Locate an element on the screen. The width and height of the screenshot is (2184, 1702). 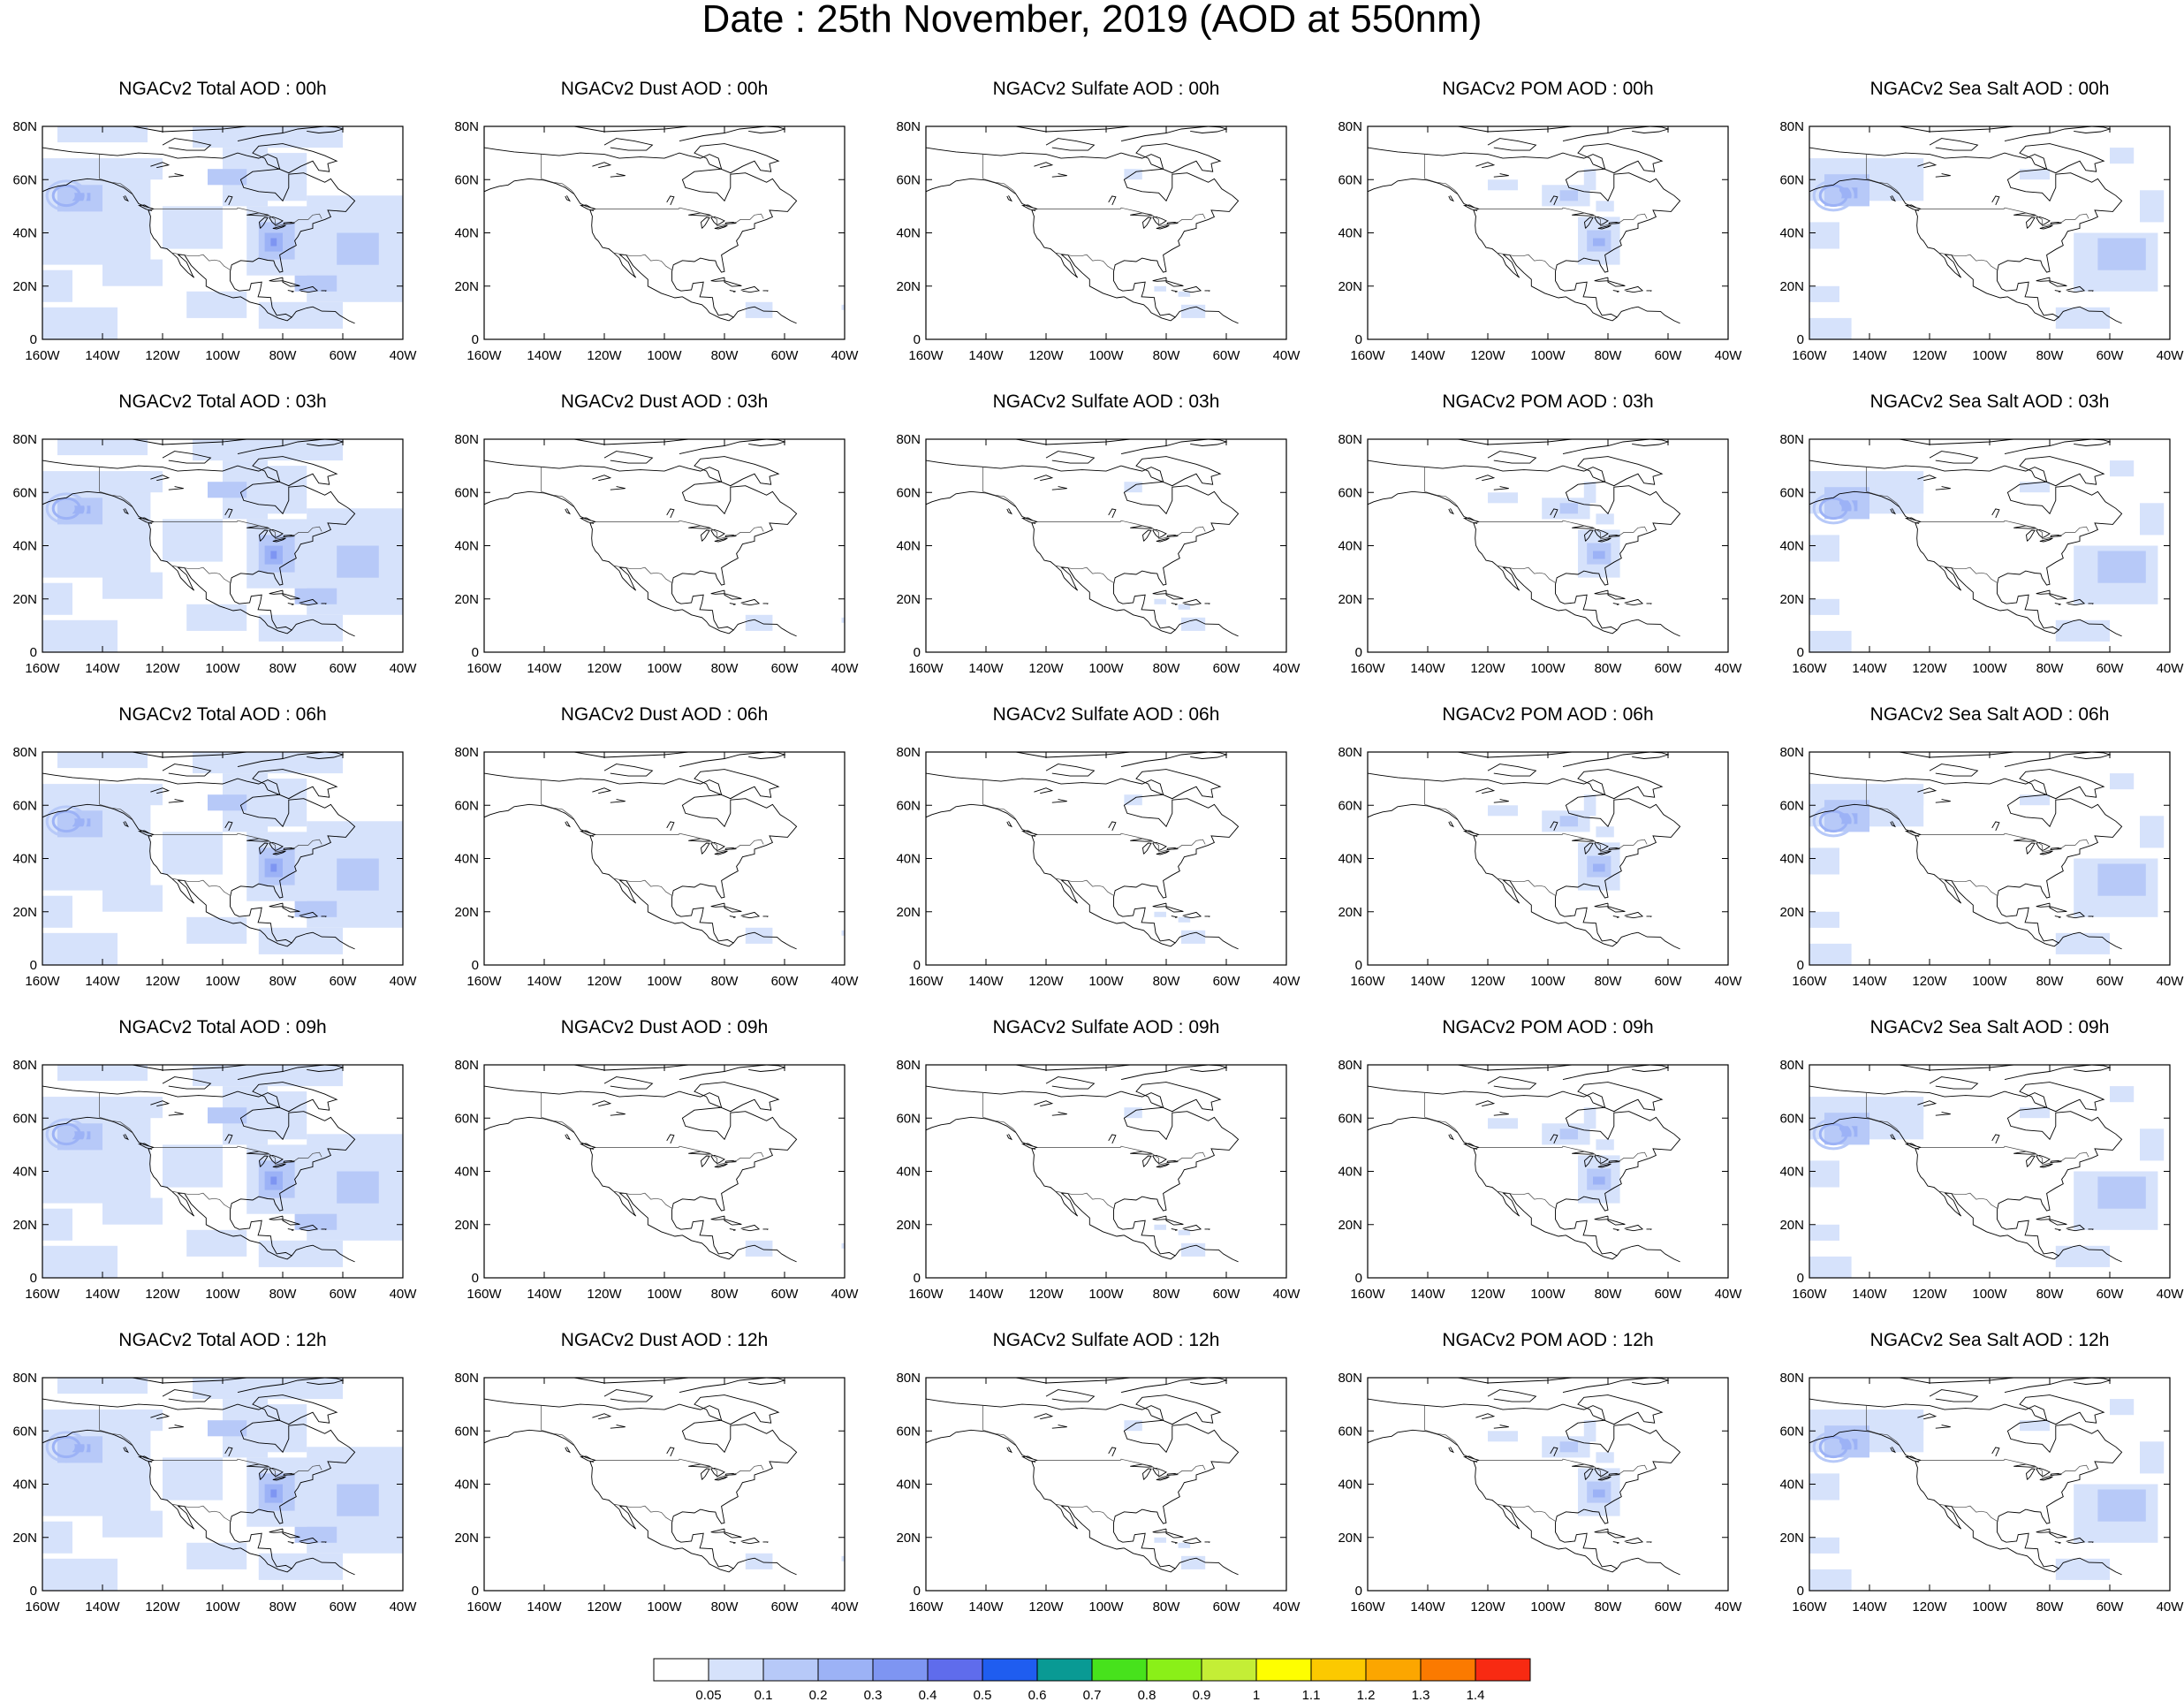
y-tick-label: 0 is located at coordinates (1358, 1591).